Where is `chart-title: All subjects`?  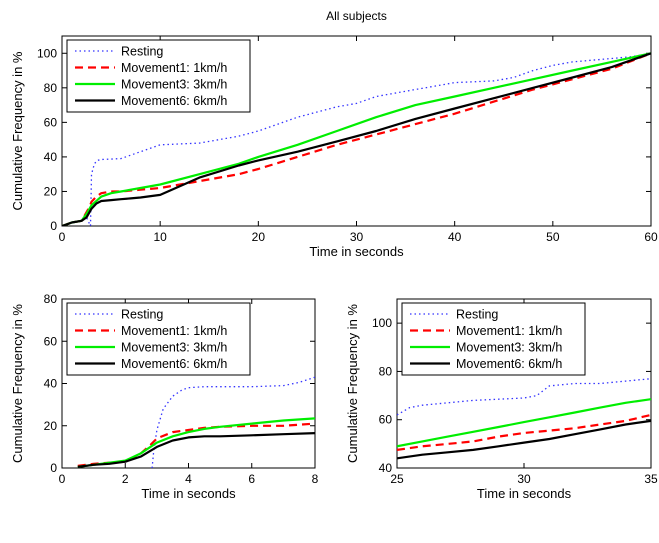 chart-title: All subjects is located at coordinates (356, 16).